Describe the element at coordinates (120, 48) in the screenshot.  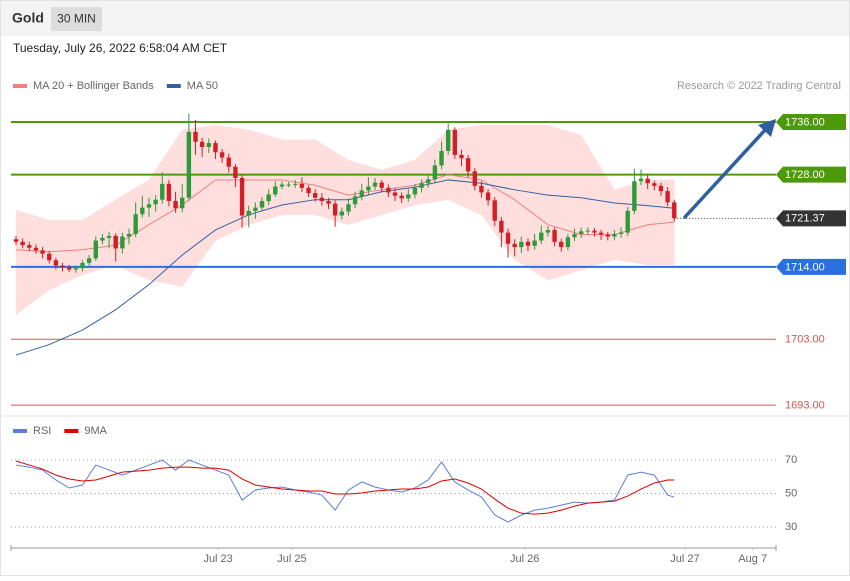
I see `timestamp: Tuesday, July 26, 2022 6:58:04 AM CET` at that location.